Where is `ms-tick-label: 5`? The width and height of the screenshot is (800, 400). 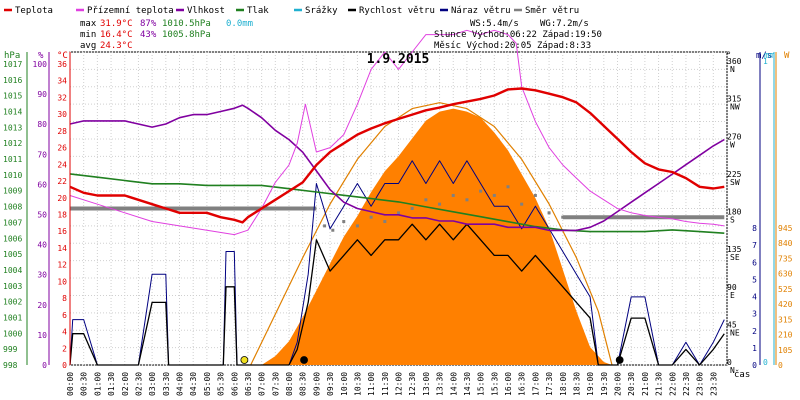 ms-tick-label: 5 is located at coordinates (754, 279).